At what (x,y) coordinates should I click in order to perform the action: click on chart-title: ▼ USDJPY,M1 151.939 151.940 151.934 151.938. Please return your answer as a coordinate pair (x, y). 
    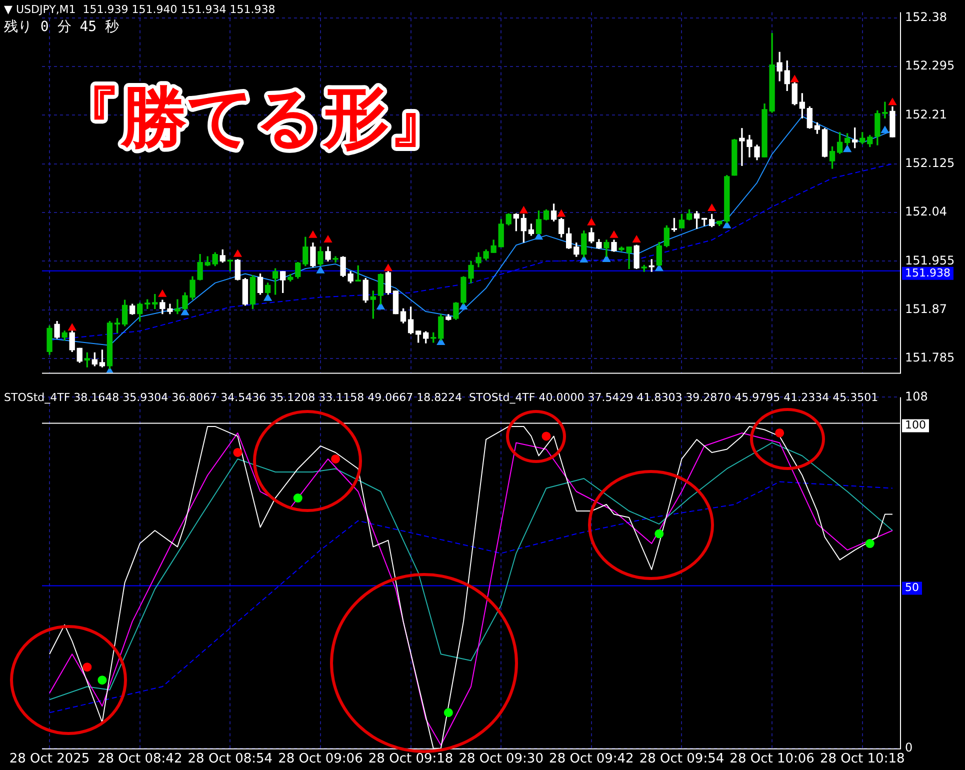
    Looking at the image, I should click on (140, 9).